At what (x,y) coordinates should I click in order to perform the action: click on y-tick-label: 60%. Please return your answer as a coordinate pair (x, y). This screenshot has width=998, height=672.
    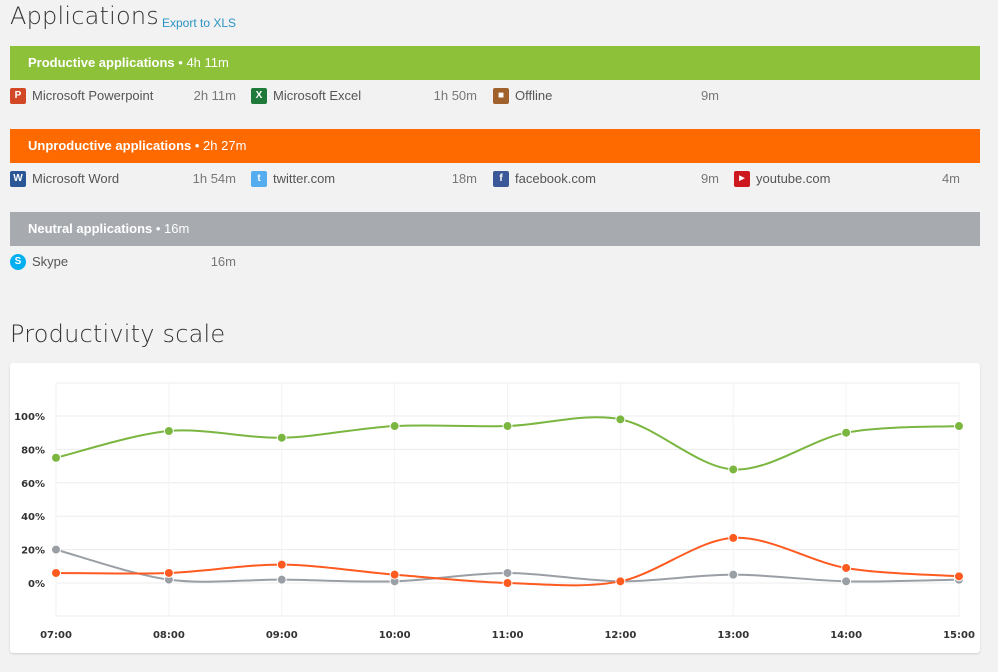
    Looking at the image, I should click on (33, 484).